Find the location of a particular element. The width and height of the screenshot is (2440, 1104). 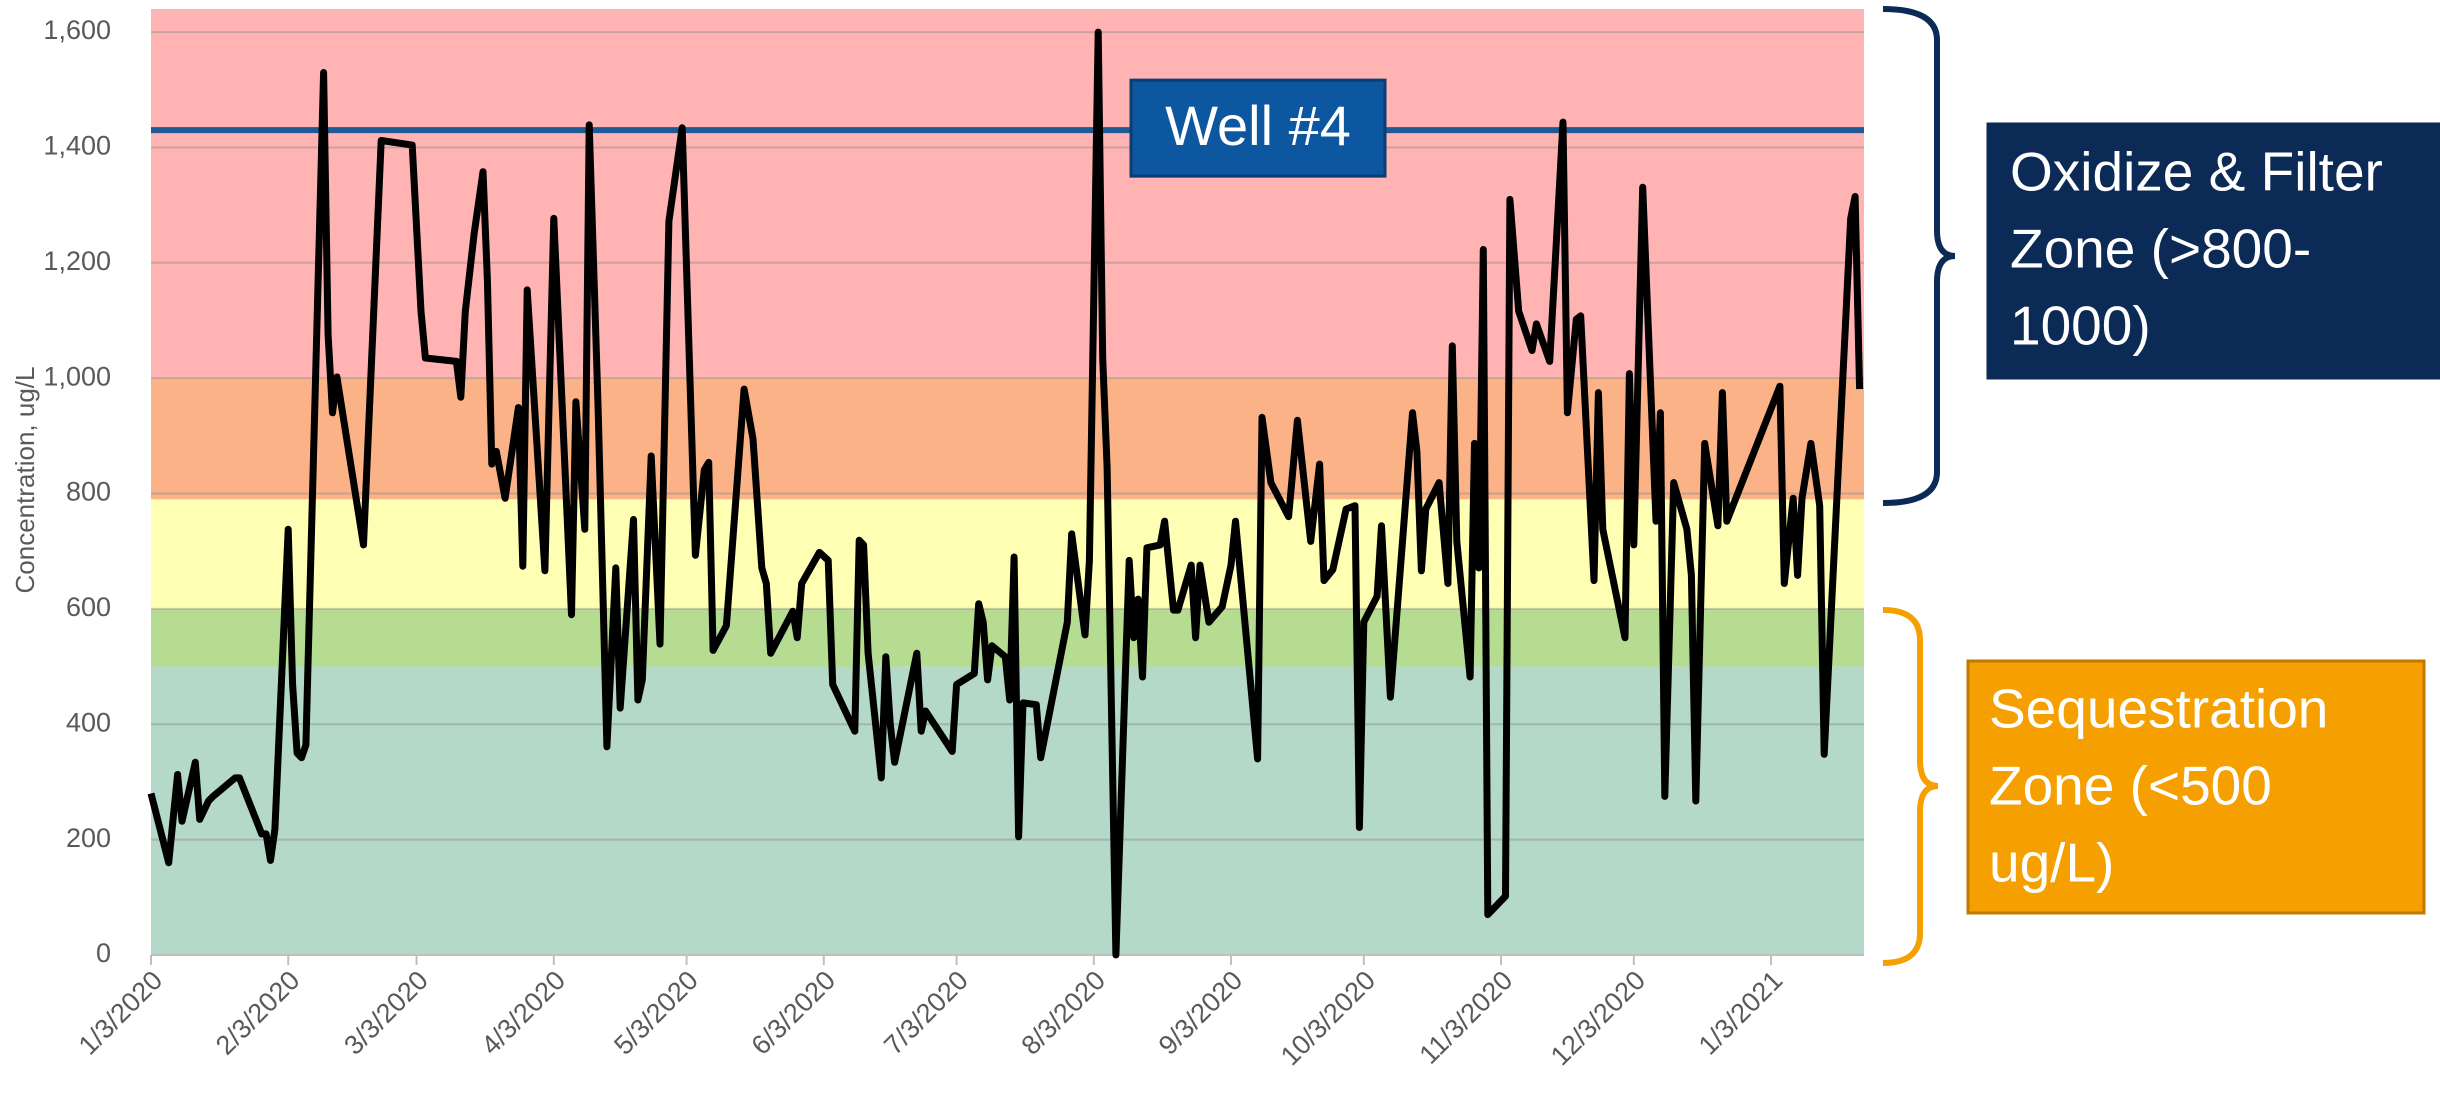

x-tick-label: 12/3/2020 is located at coordinates (1598, 1018).